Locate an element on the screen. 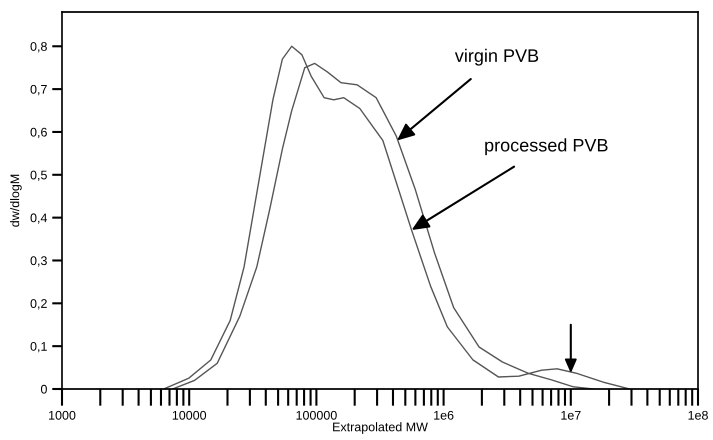 The height and width of the screenshot is (440, 713). x-axis-title: Extrapolated MW is located at coordinates (380, 428).